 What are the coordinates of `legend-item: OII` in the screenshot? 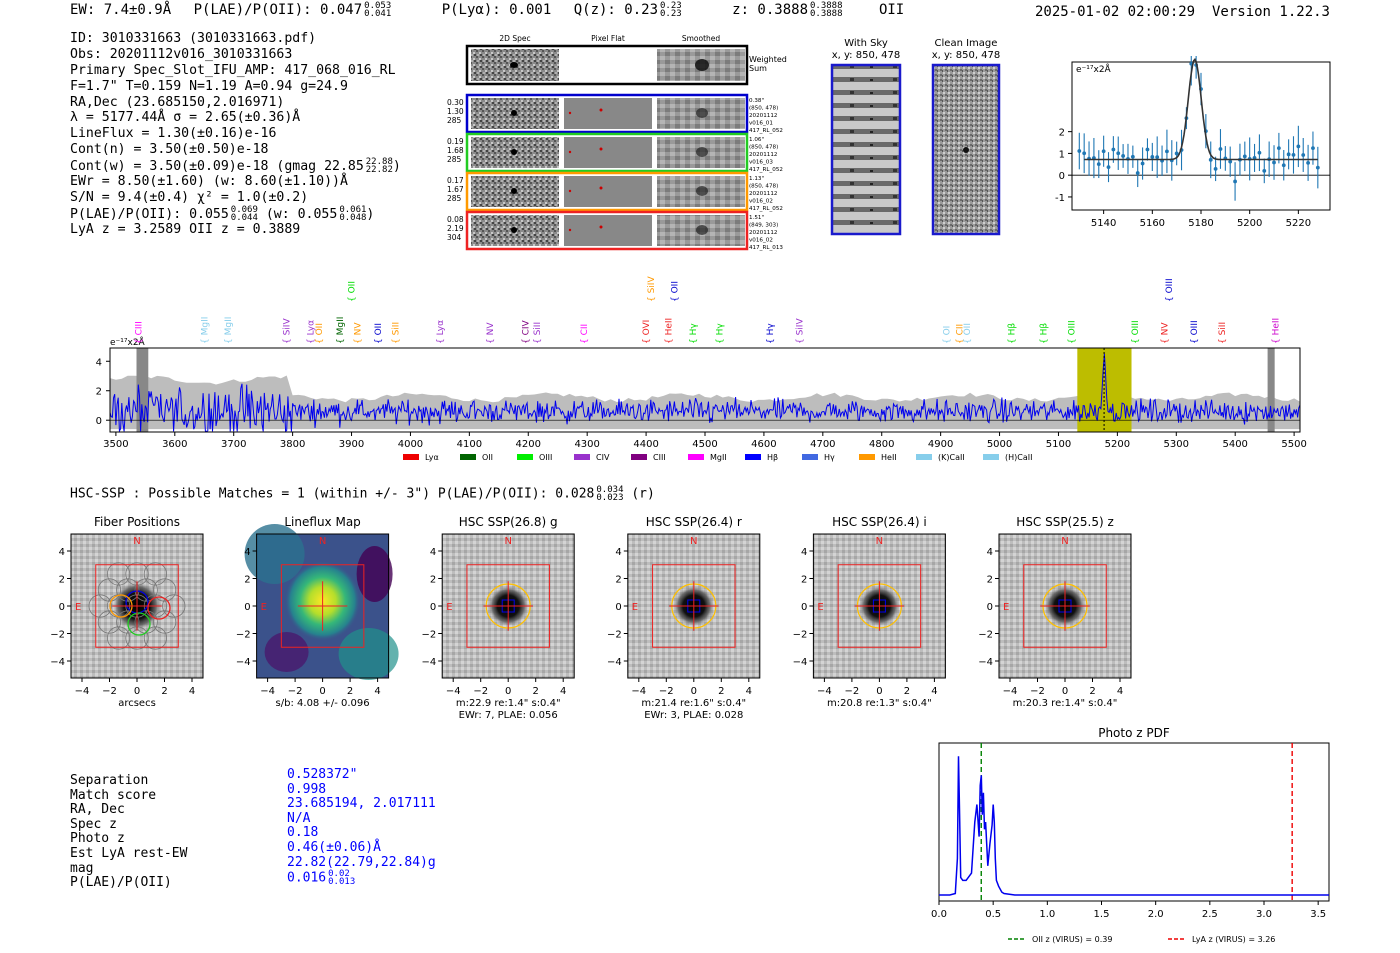 It's located at (476, 457).